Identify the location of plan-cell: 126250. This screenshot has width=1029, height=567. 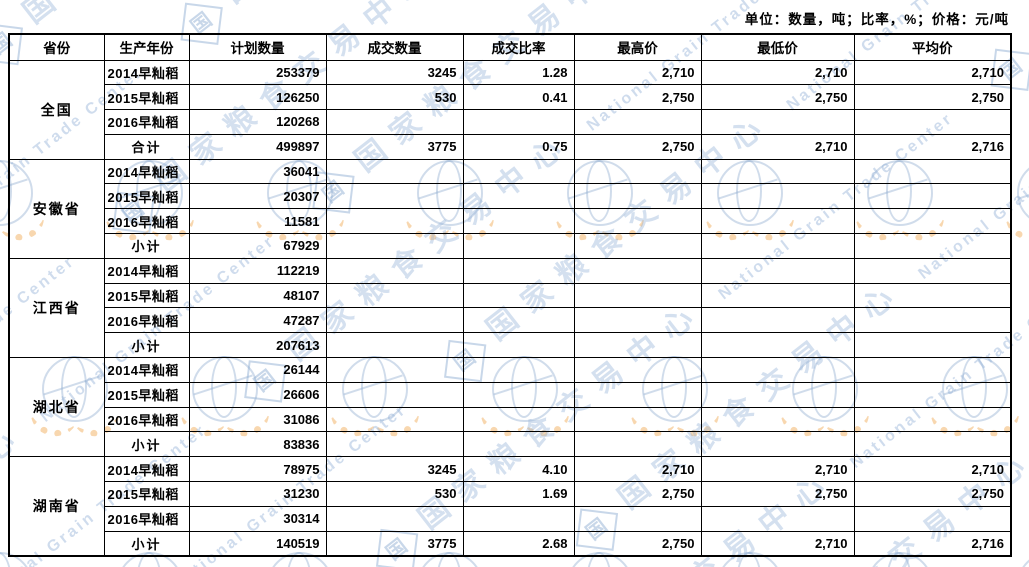
(257, 97).